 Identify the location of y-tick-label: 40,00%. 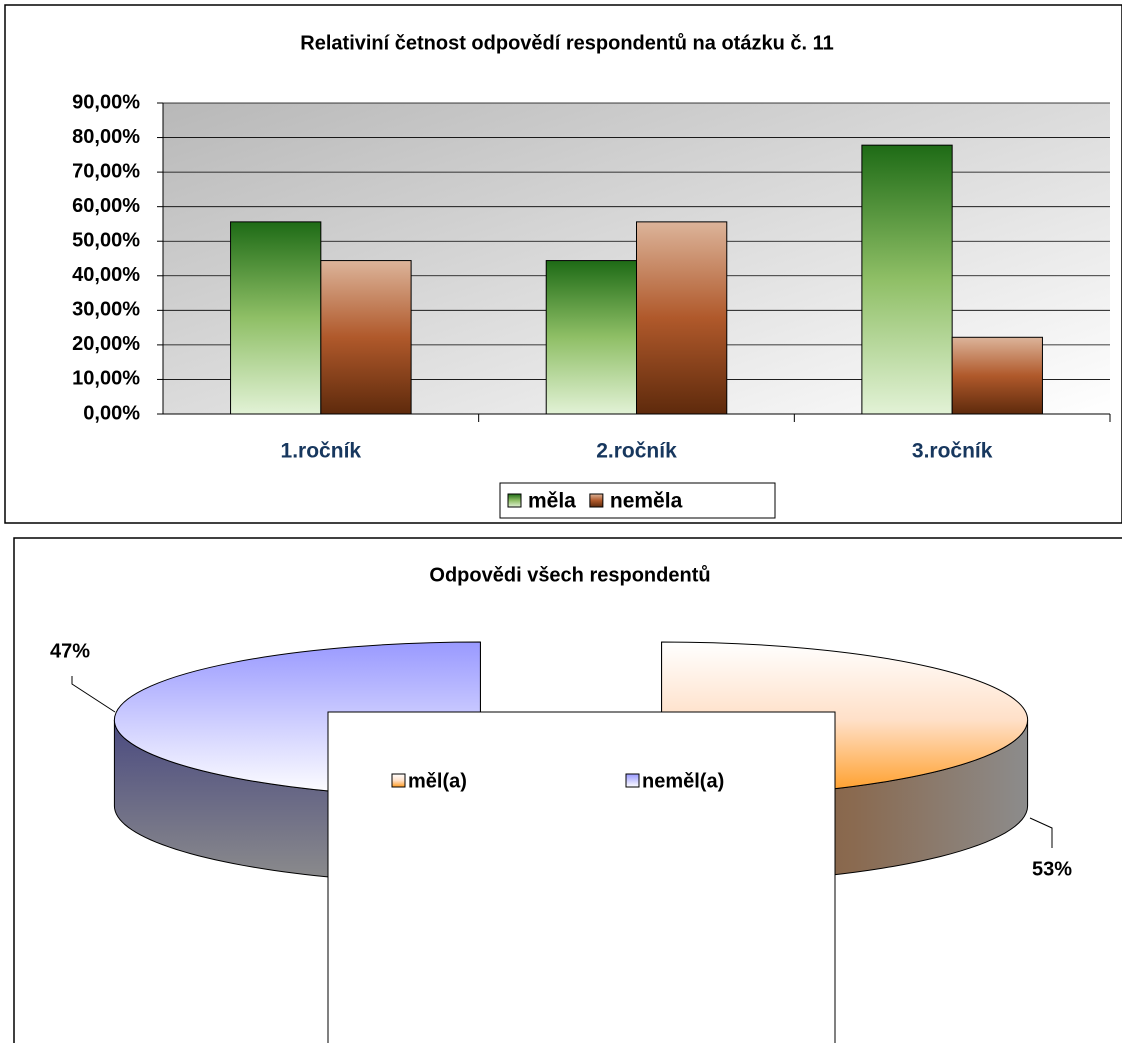
(106, 275).